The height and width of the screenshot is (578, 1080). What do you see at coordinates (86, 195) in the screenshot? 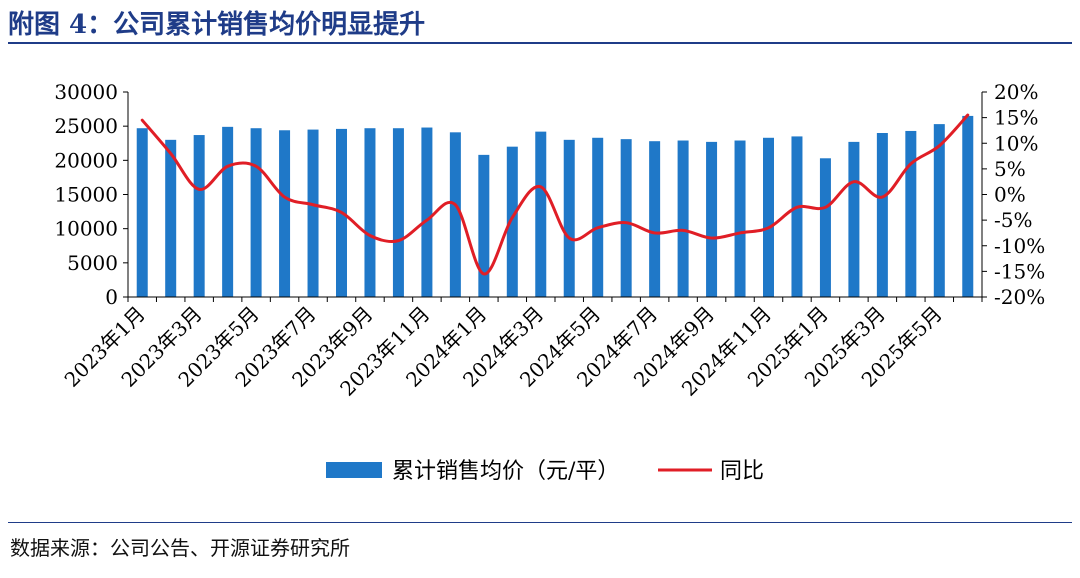
I see `left-tick-label: 15000` at bounding box center [86, 195].